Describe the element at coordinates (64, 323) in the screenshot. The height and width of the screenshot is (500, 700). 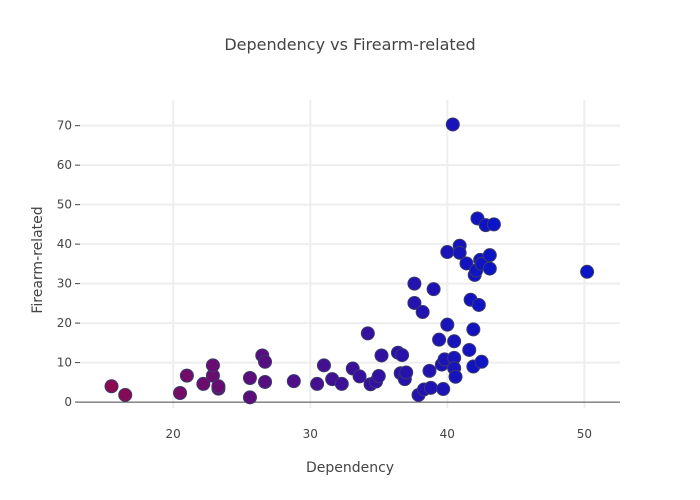
I see `y-tick-label: 20` at that location.